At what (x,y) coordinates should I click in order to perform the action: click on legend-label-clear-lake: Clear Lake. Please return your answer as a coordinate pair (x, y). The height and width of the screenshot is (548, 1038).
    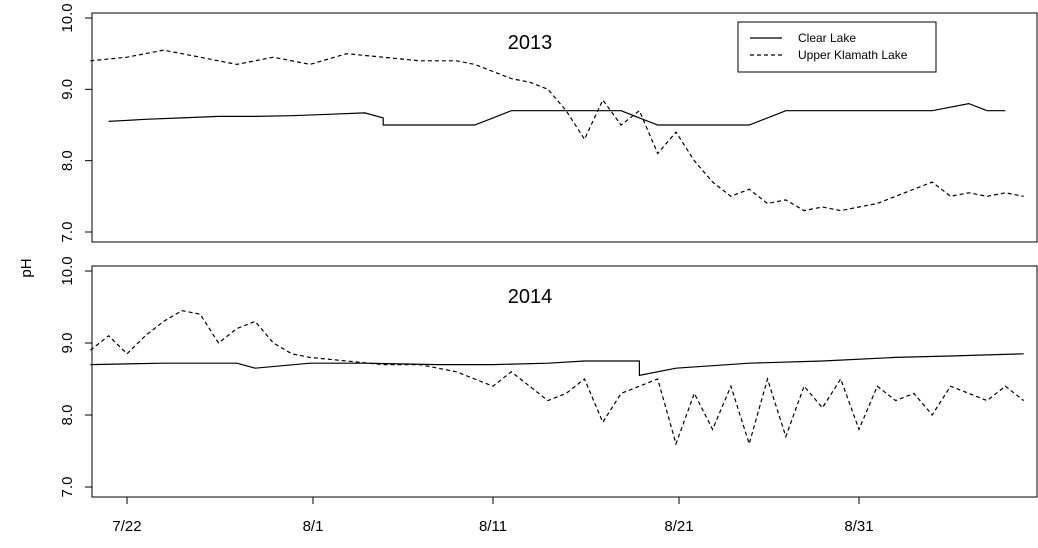
    Looking at the image, I should click on (827, 38).